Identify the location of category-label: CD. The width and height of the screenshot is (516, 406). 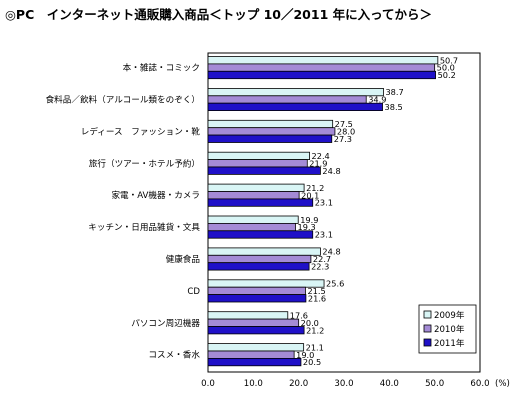
(193, 292).